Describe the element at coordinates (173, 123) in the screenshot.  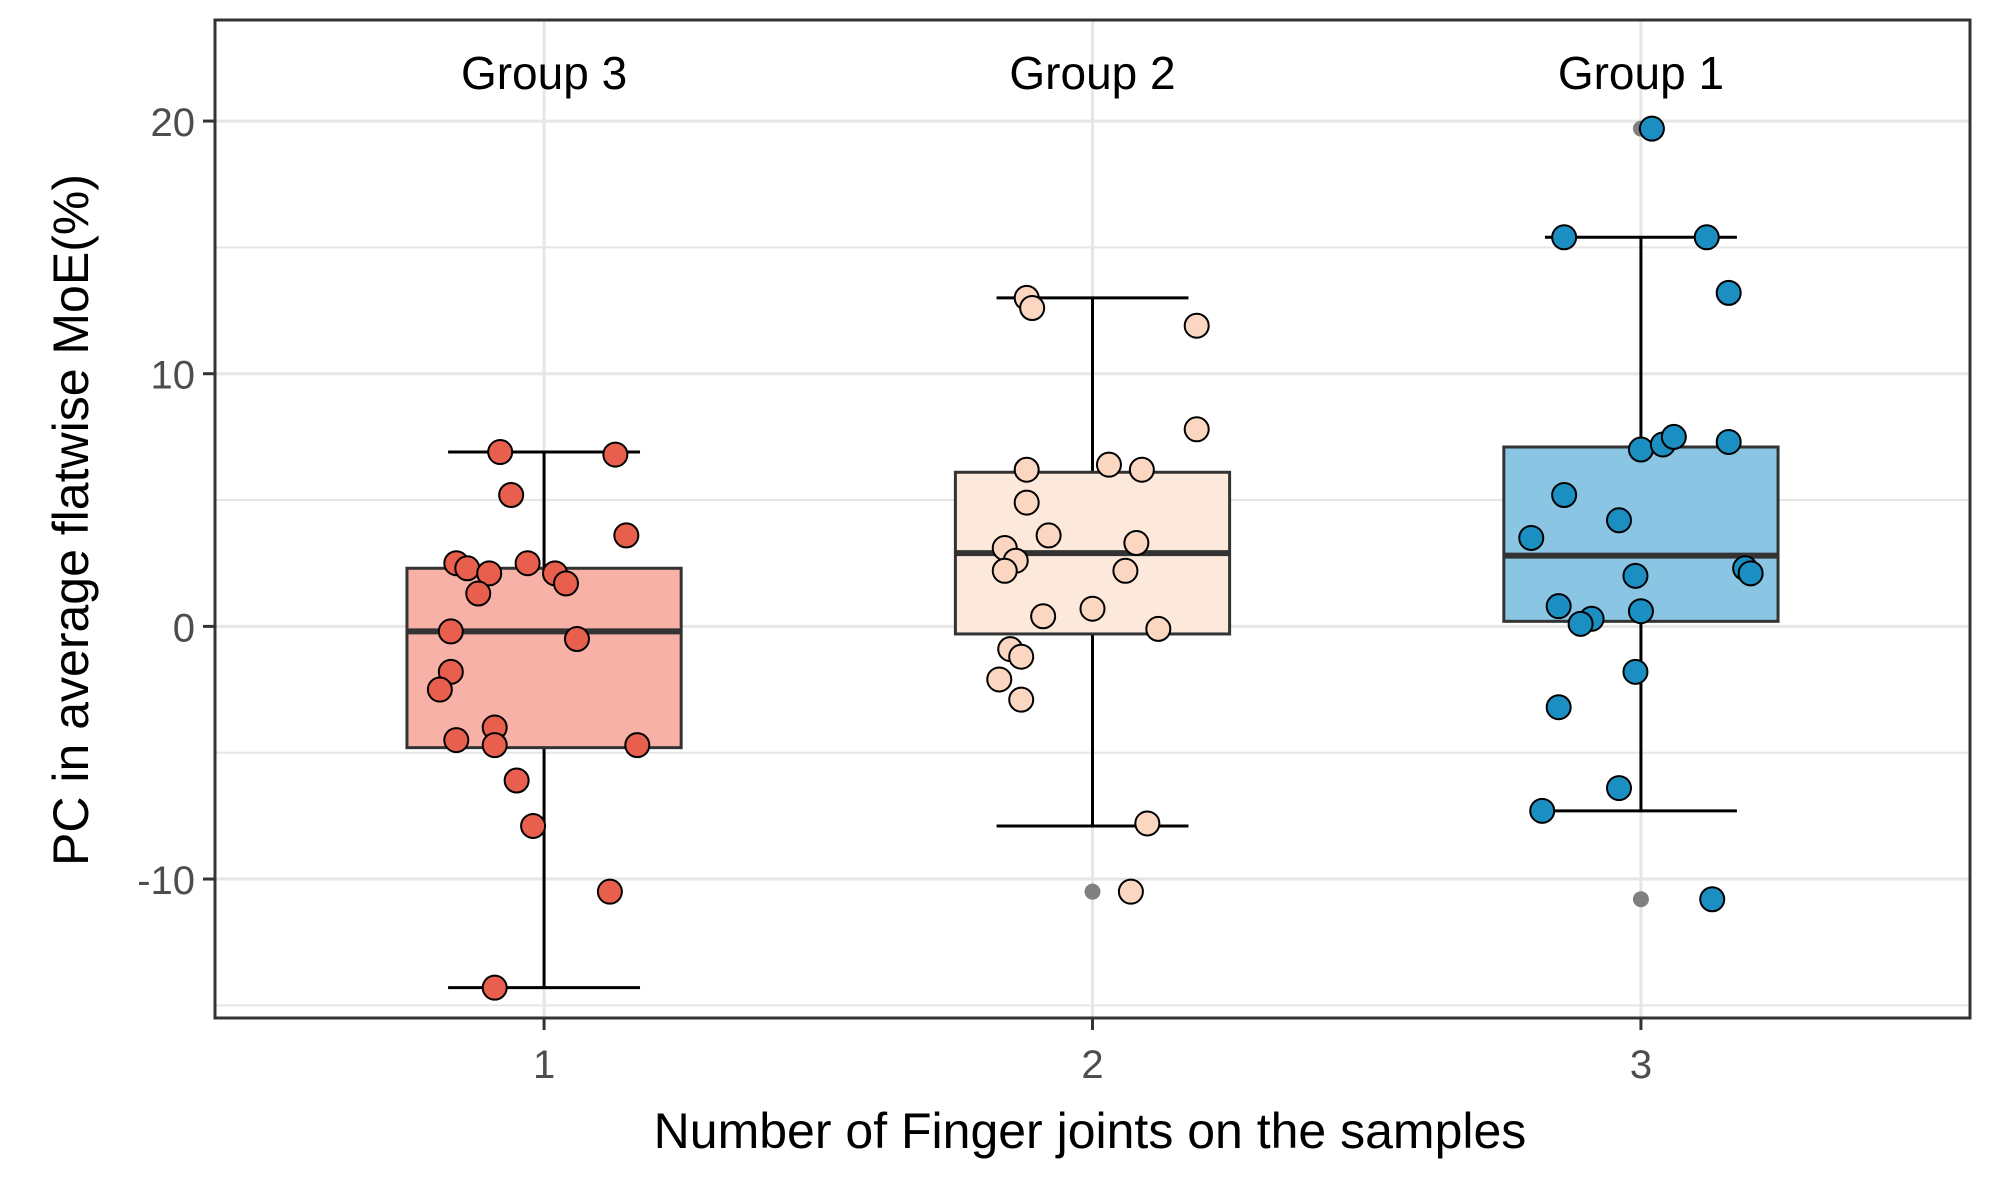
I see `y-tick-label: 20` at that location.